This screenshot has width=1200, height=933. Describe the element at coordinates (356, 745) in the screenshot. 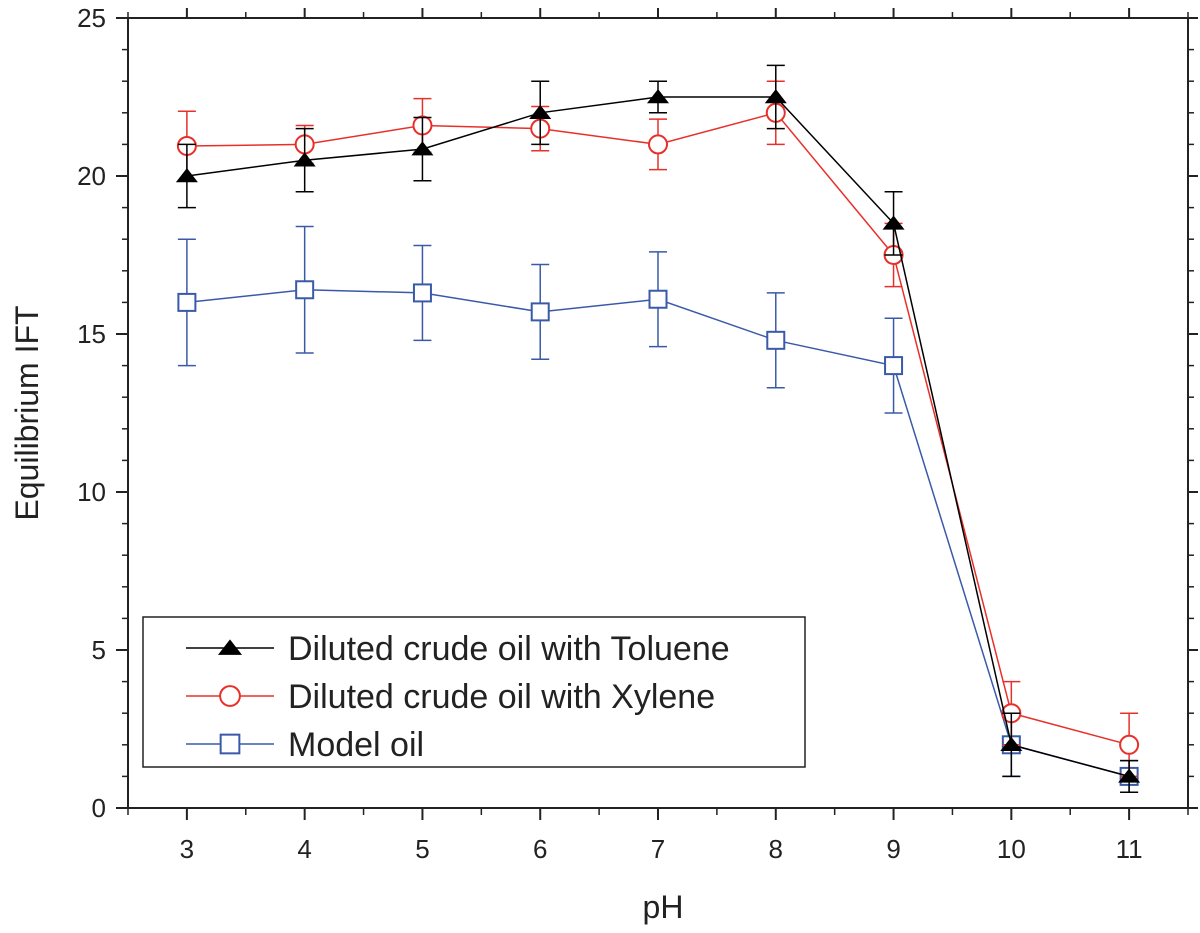

I see `legend-label: Model oil` at that location.